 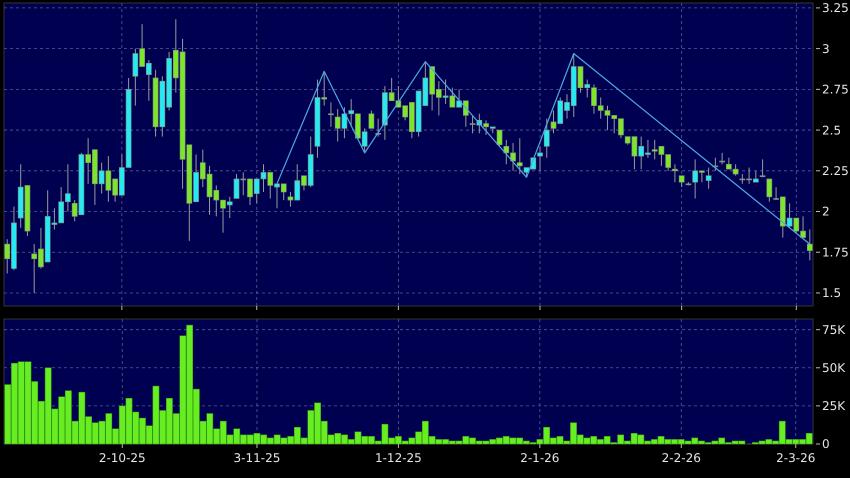 I want to click on y-tick-label: 2.25, so click(x=835, y=171).